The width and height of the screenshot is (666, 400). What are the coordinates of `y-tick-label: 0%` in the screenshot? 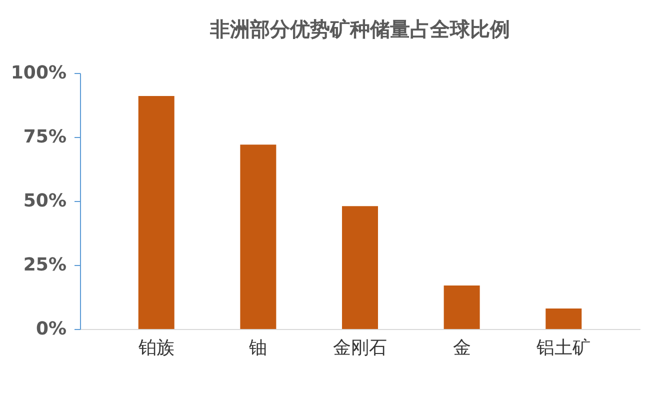 It's located at (51, 329).